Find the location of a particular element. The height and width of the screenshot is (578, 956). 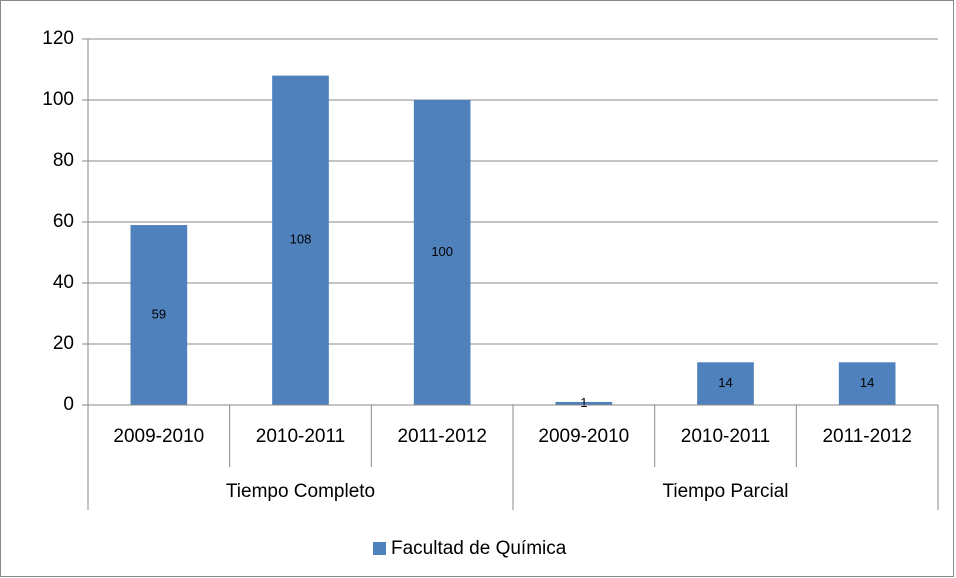

data-label: 1 is located at coordinates (583, 402).